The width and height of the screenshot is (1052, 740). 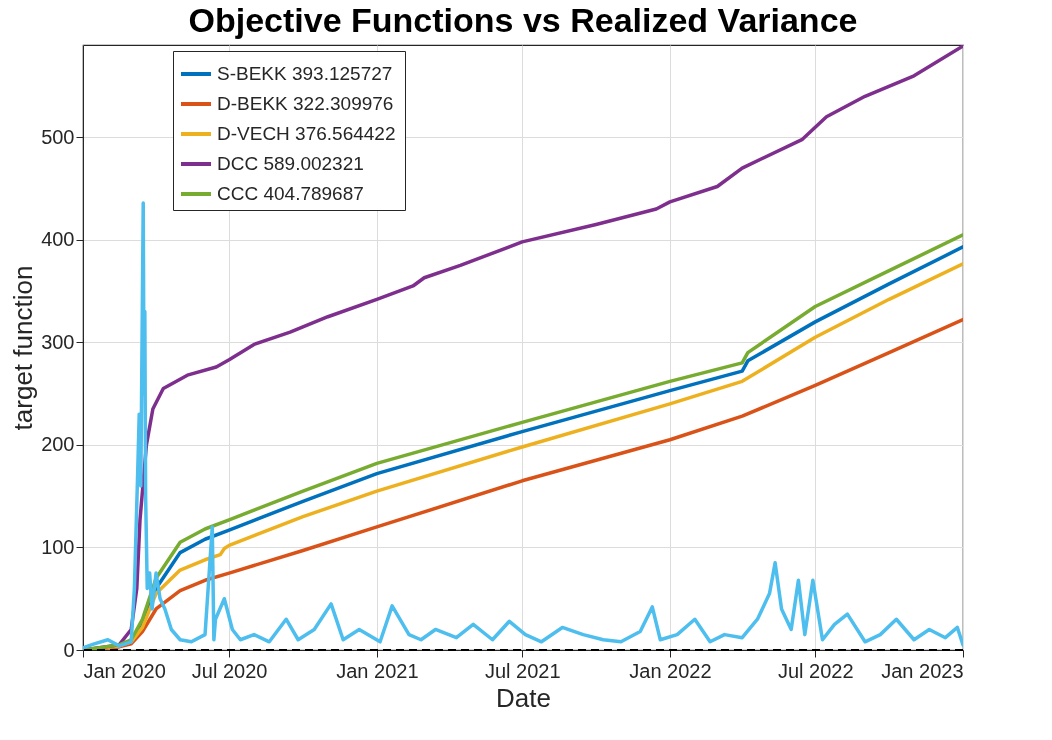 What do you see at coordinates (306, 133) in the screenshot?
I see `legend-label: D-VECH 376.564422` at bounding box center [306, 133].